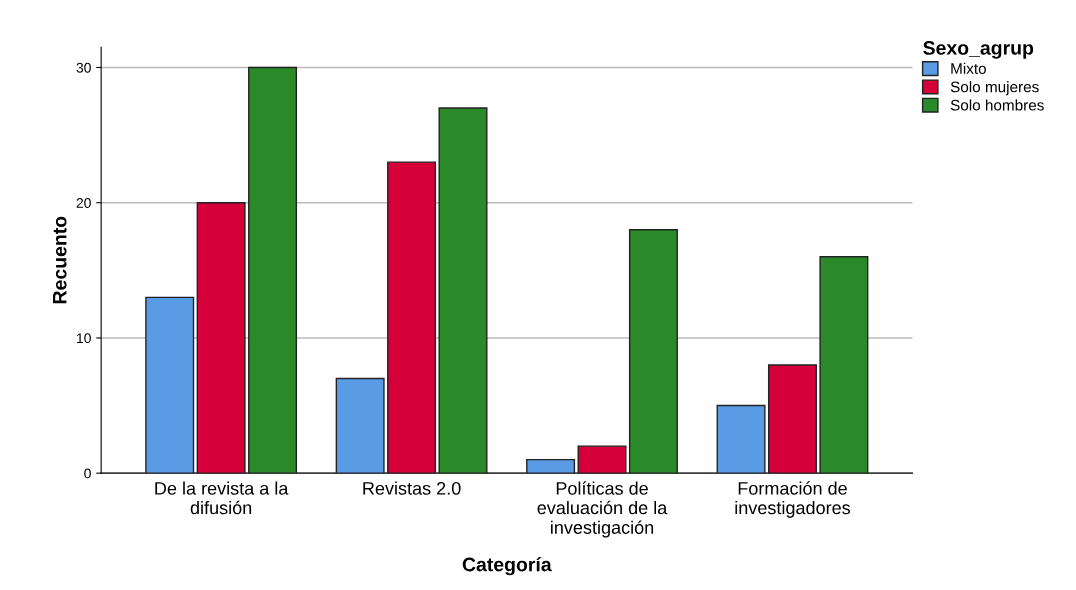 This screenshot has height=590, width=1076. Describe the element at coordinates (87, 473) in the screenshot. I see `y-tick-label: 0` at that location.